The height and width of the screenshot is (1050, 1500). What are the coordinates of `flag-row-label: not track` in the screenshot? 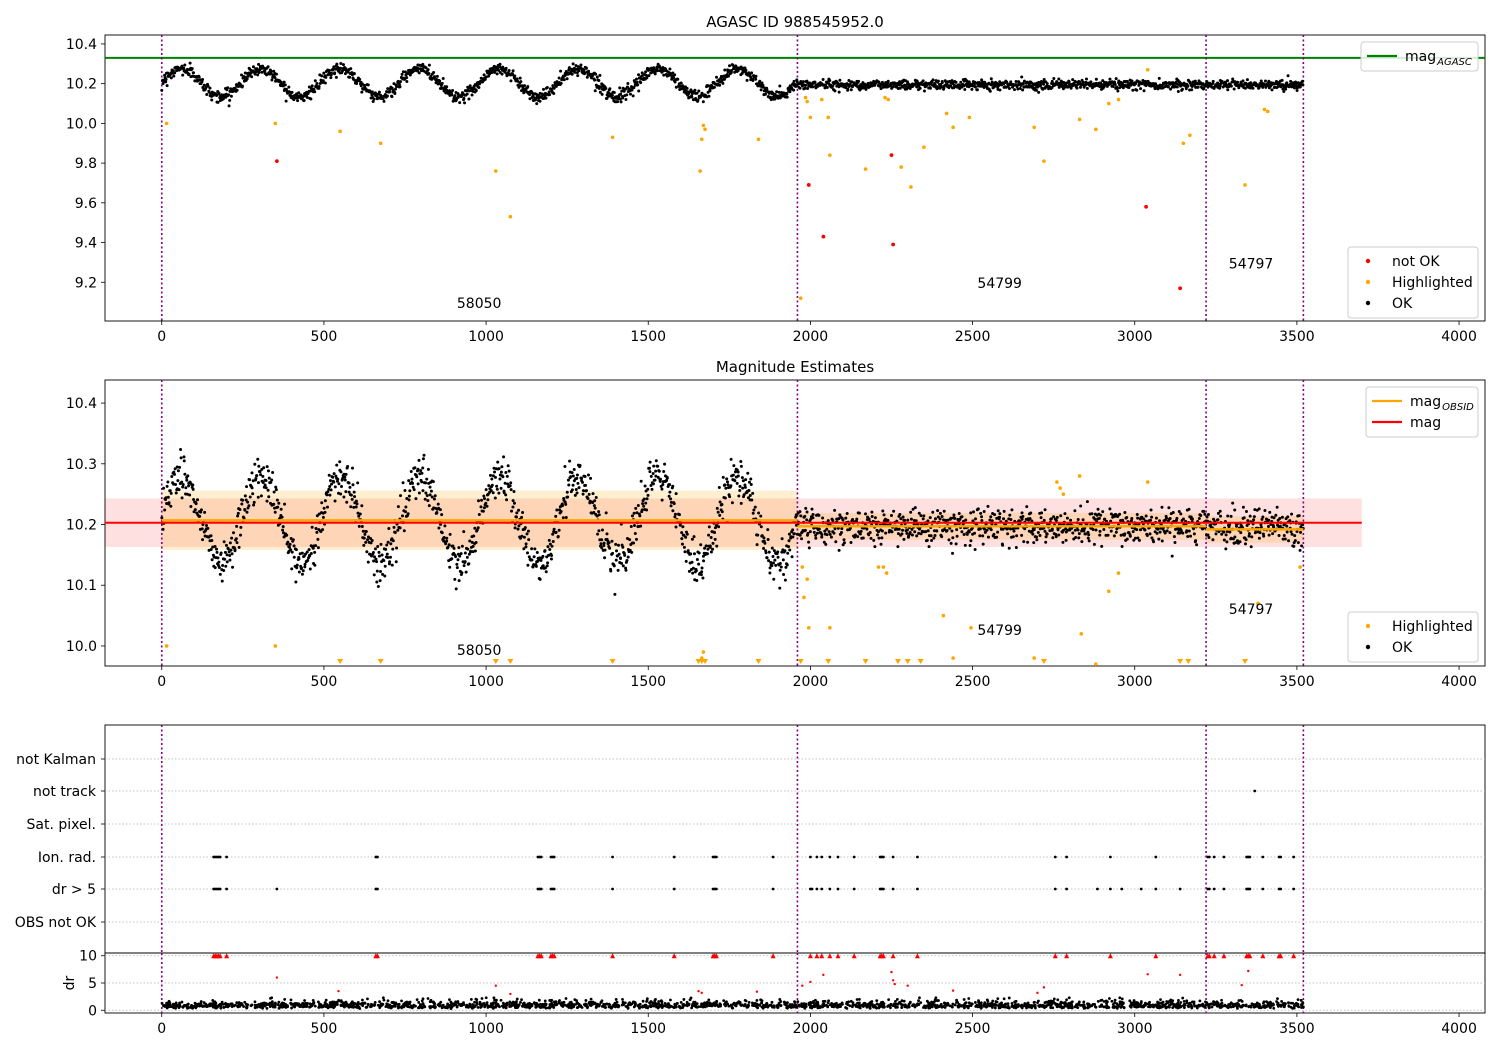 It's located at (65, 792).